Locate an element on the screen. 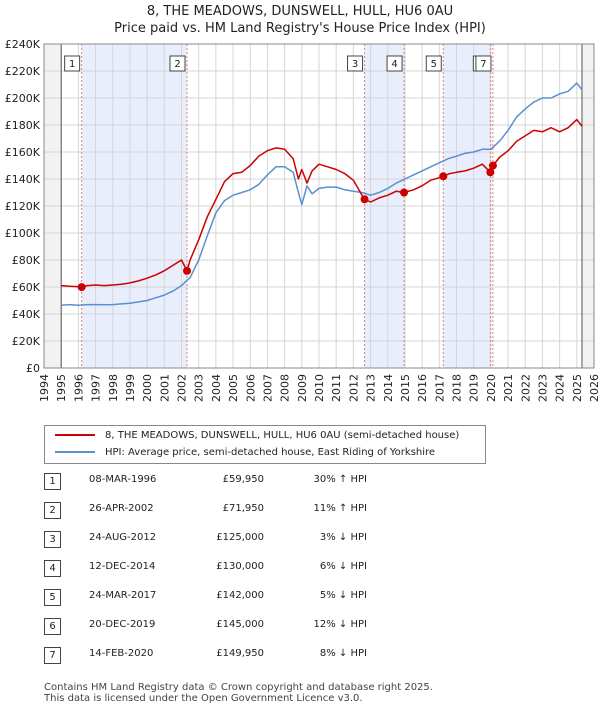 This screenshot has width=600, height=710. sale-label: 4 is located at coordinates (394, 64).